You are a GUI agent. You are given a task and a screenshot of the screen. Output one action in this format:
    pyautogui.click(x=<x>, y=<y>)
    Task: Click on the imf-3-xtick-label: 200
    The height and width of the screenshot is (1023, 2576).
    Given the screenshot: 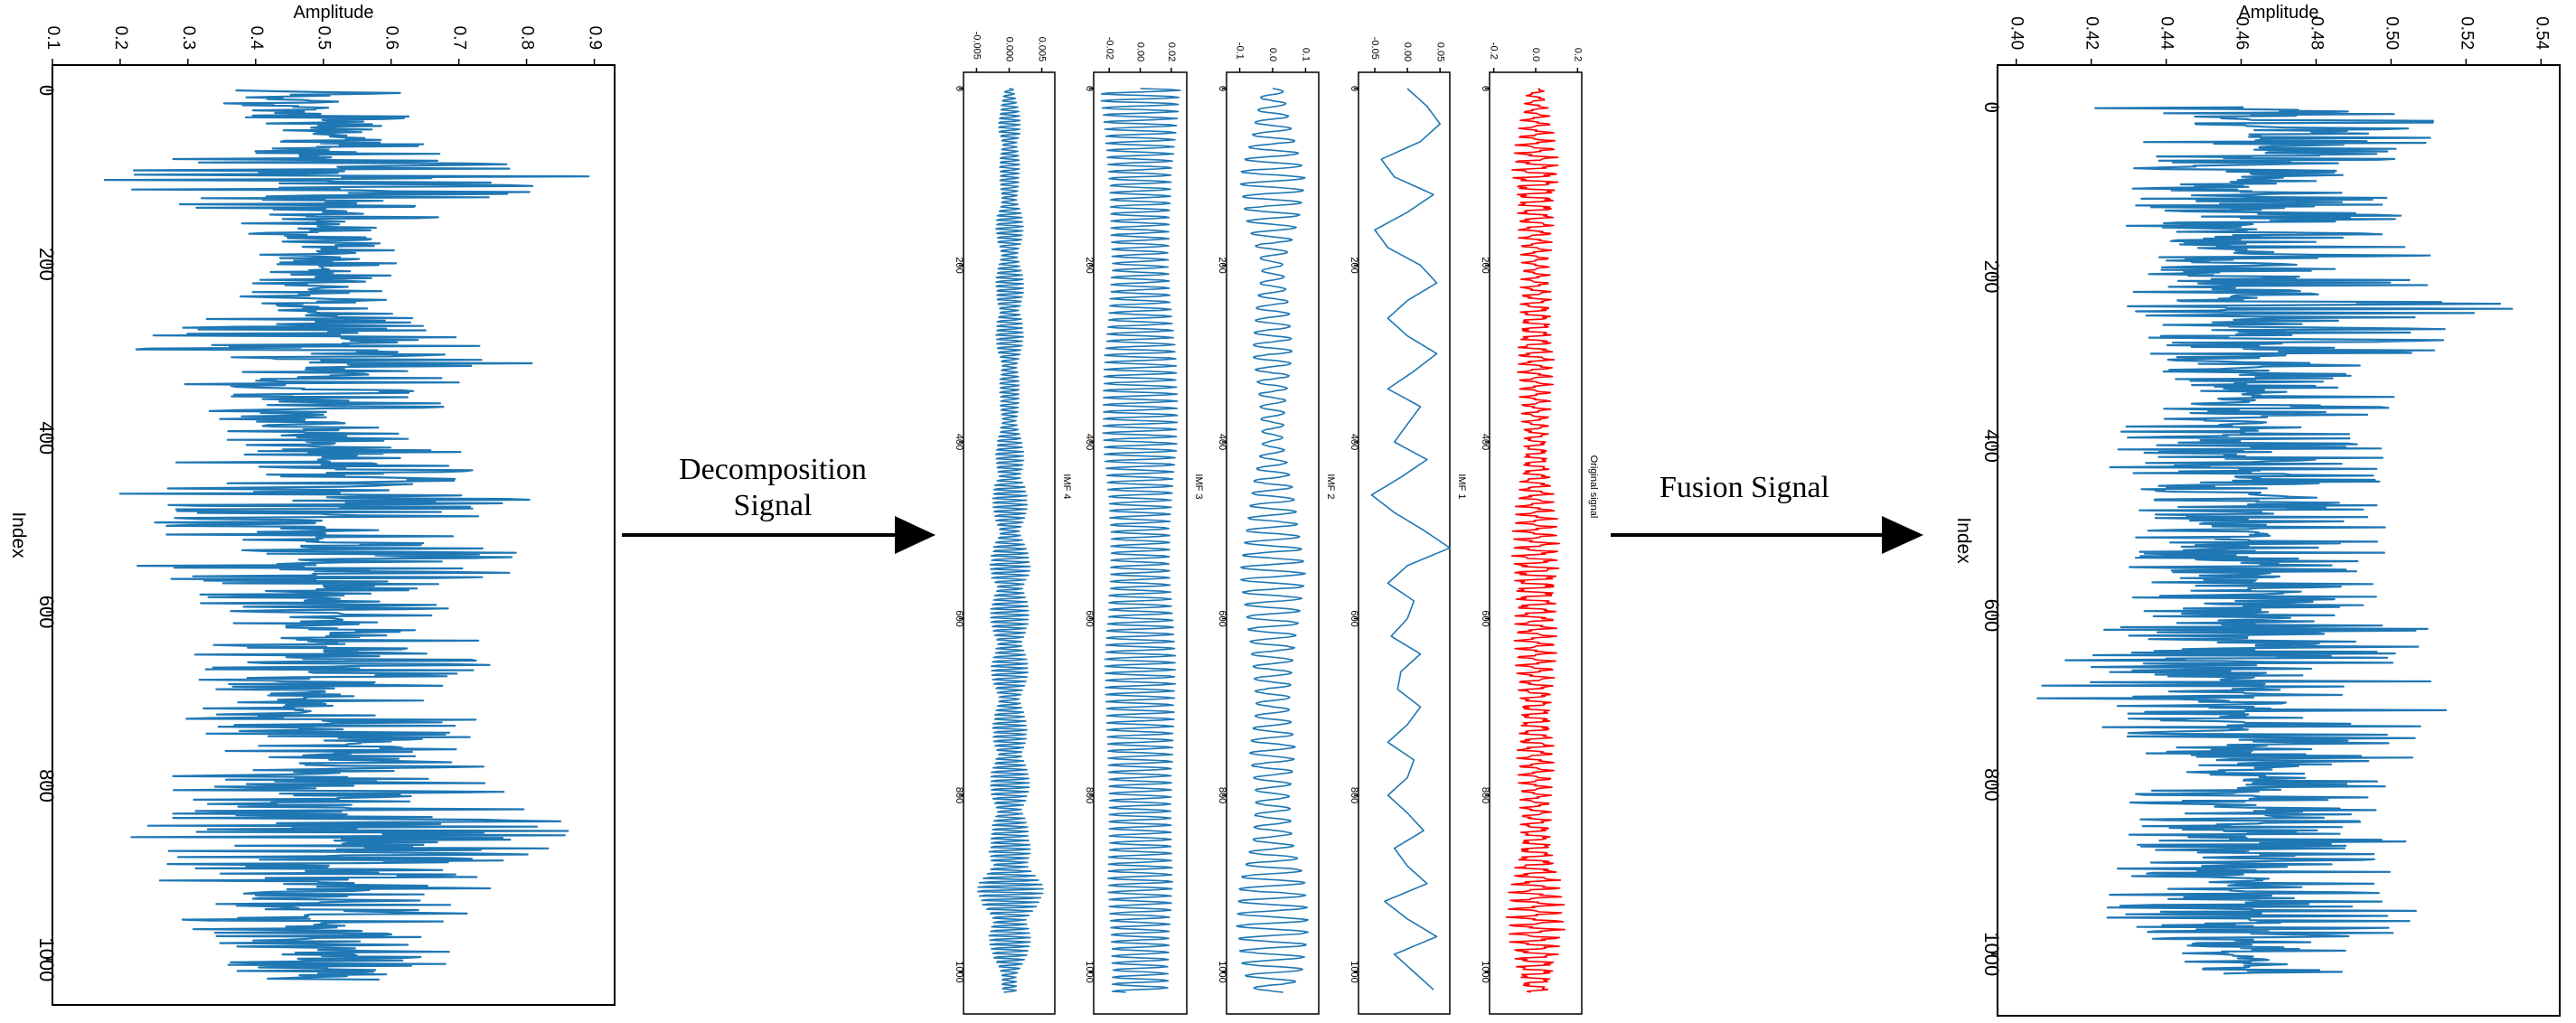 What is the action you would take?
    pyautogui.click(x=1089, y=265)
    